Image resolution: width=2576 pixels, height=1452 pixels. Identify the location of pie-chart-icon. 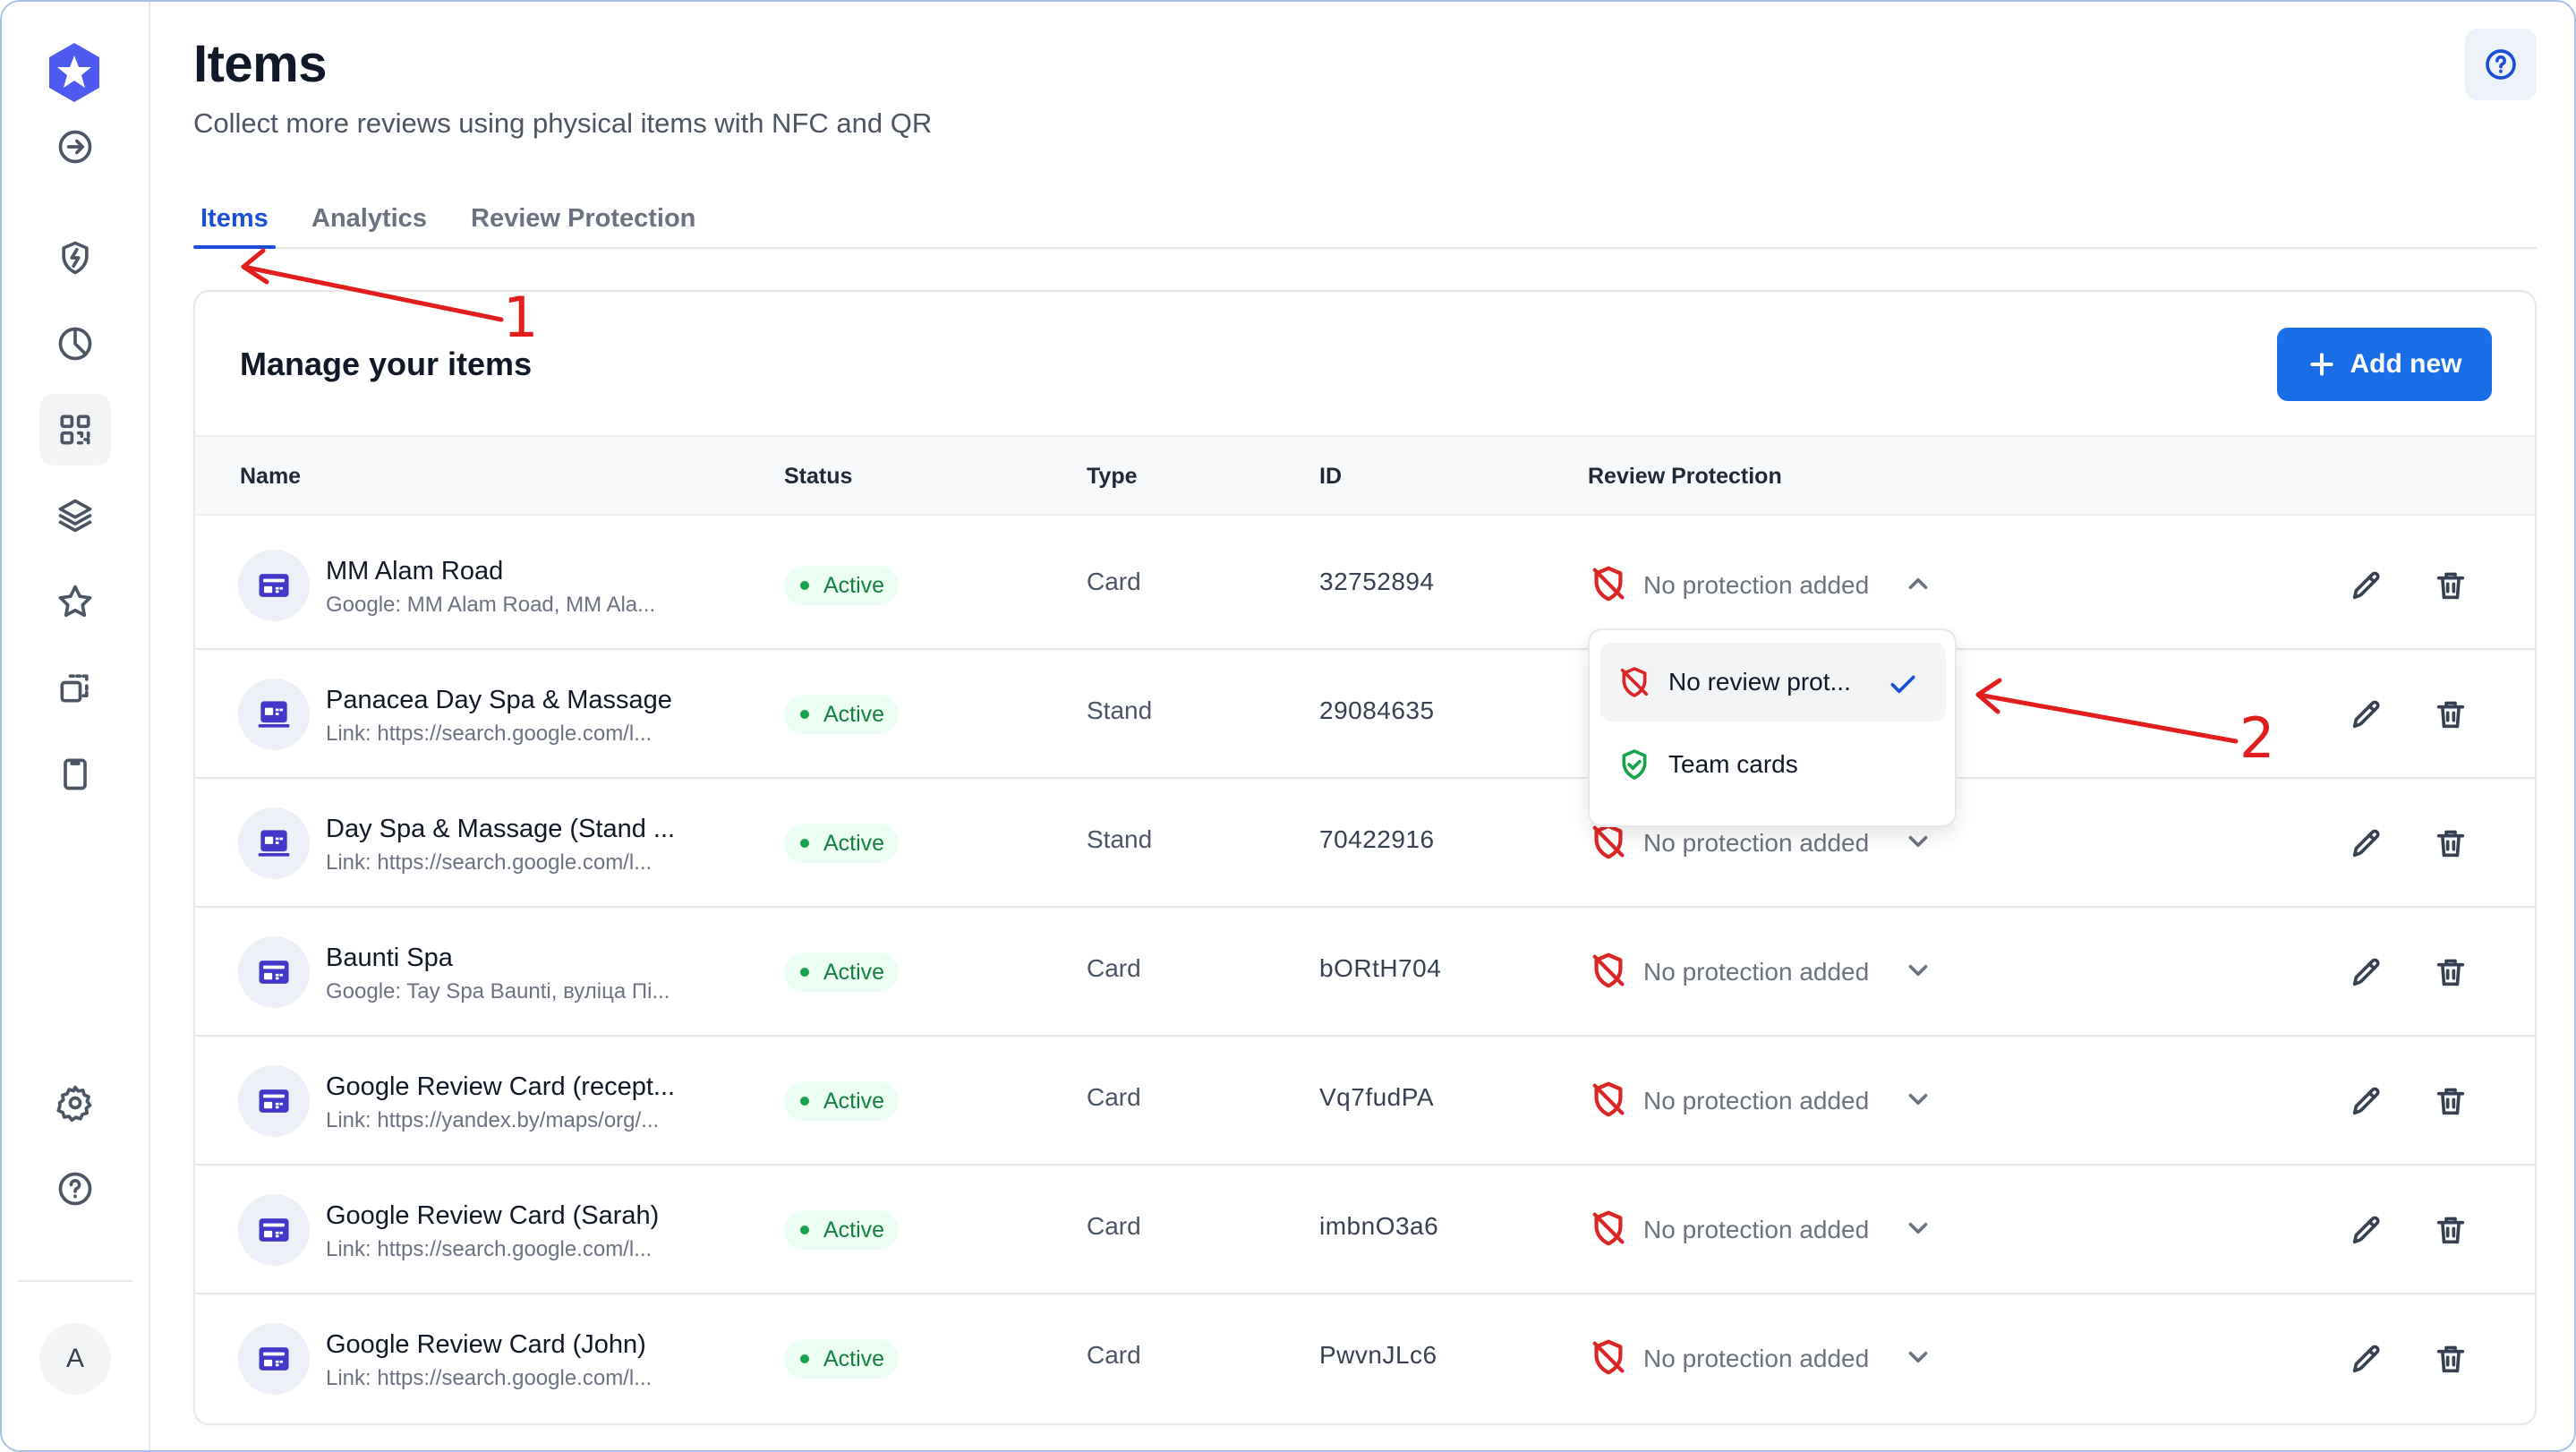
(75, 344).